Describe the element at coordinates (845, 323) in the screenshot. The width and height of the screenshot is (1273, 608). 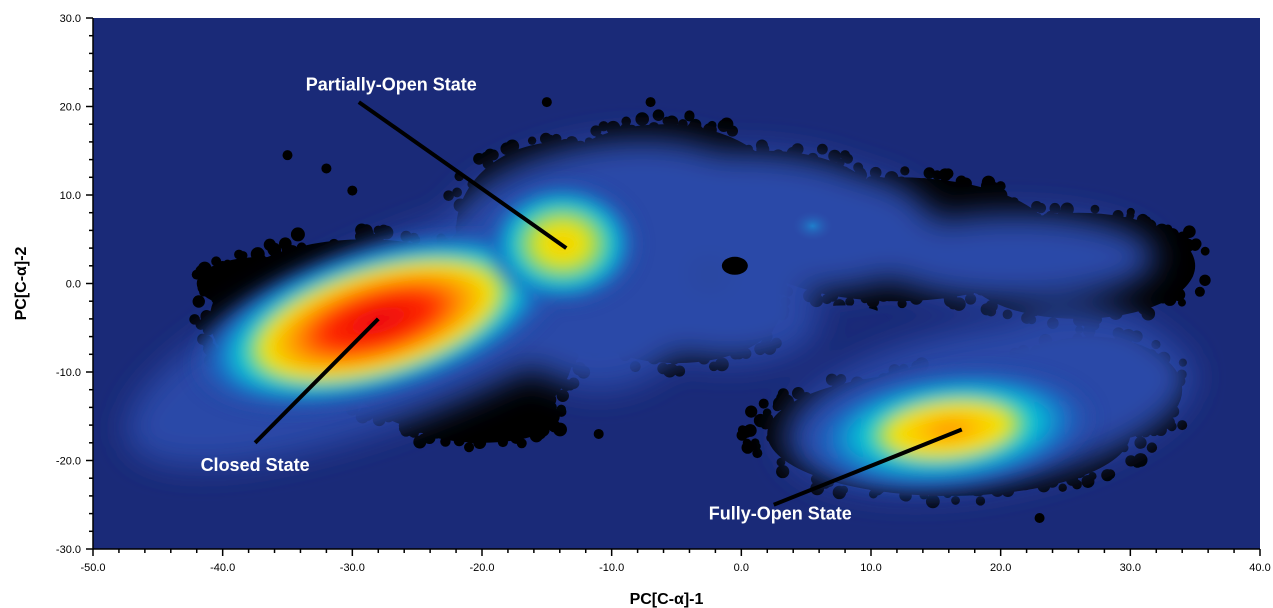
I see `scatter-gap` at that location.